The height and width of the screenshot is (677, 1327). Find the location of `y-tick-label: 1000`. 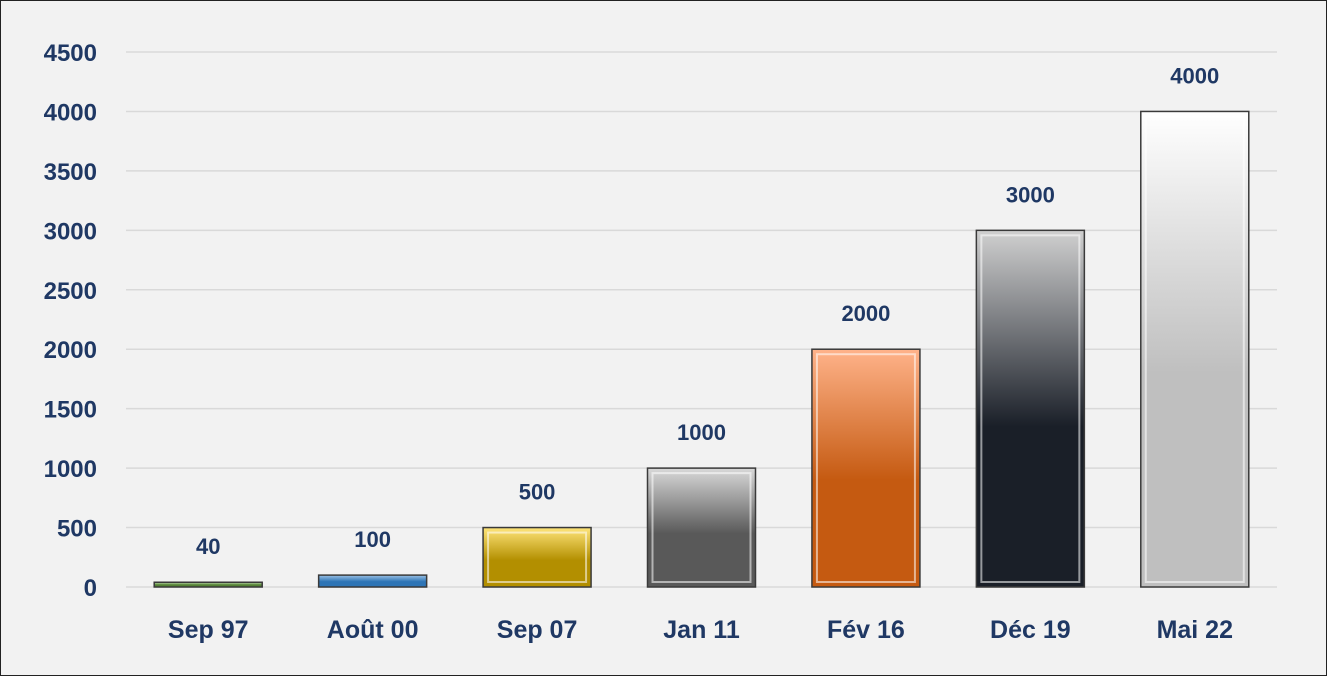

y-tick-label: 1000 is located at coordinates (70, 469).